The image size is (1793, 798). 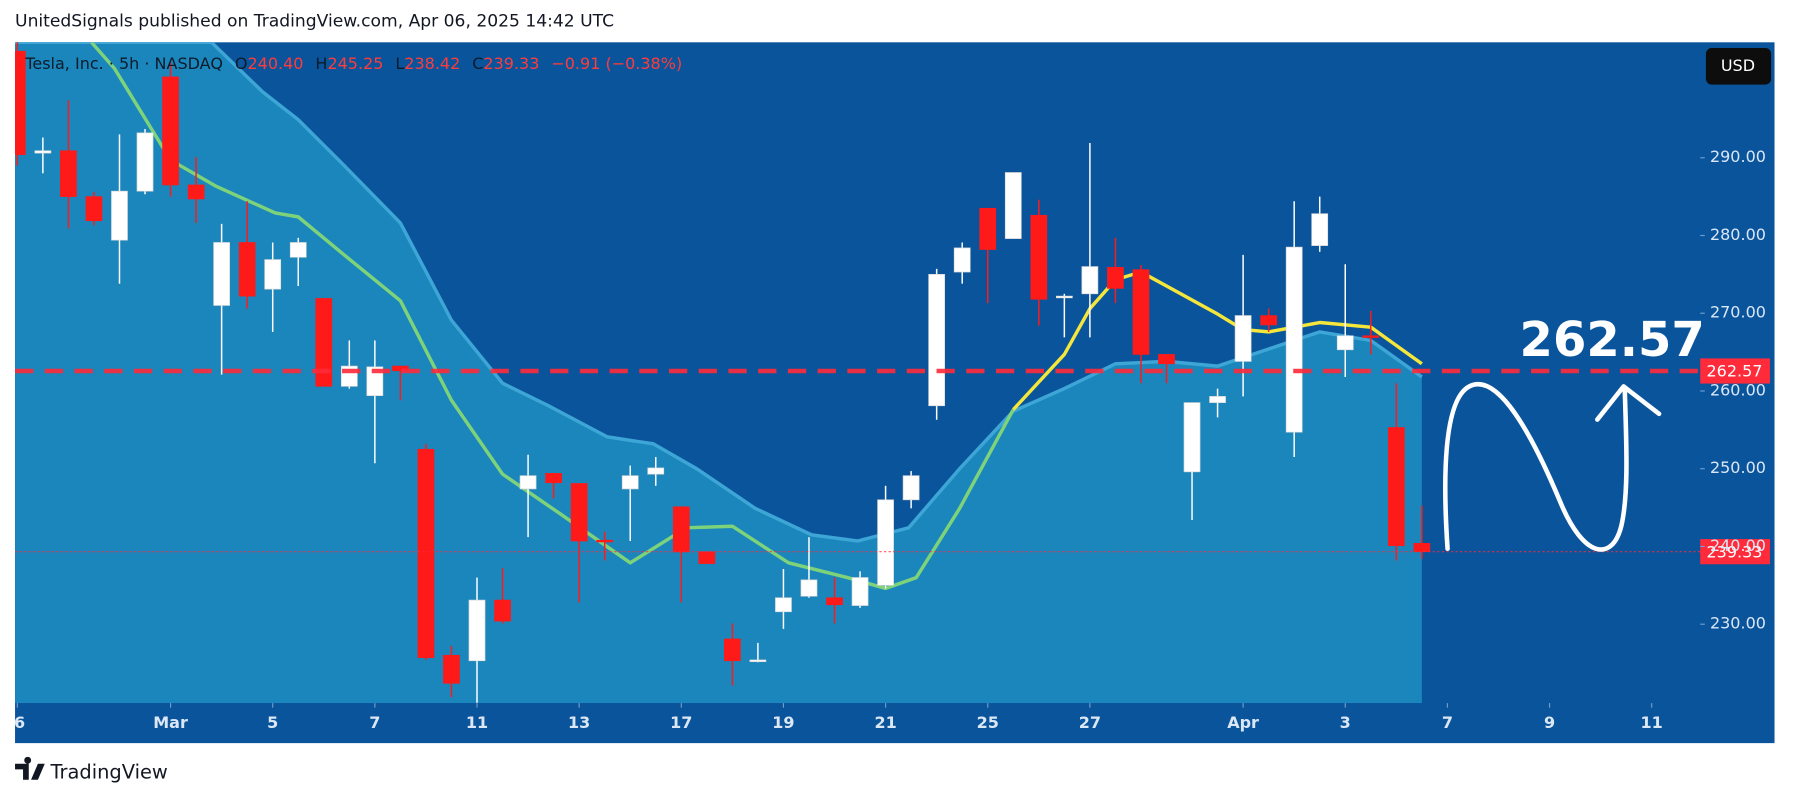 What do you see at coordinates (432, 63) in the screenshot?
I see `l-value: 238.42` at bounding box center [432, 63].